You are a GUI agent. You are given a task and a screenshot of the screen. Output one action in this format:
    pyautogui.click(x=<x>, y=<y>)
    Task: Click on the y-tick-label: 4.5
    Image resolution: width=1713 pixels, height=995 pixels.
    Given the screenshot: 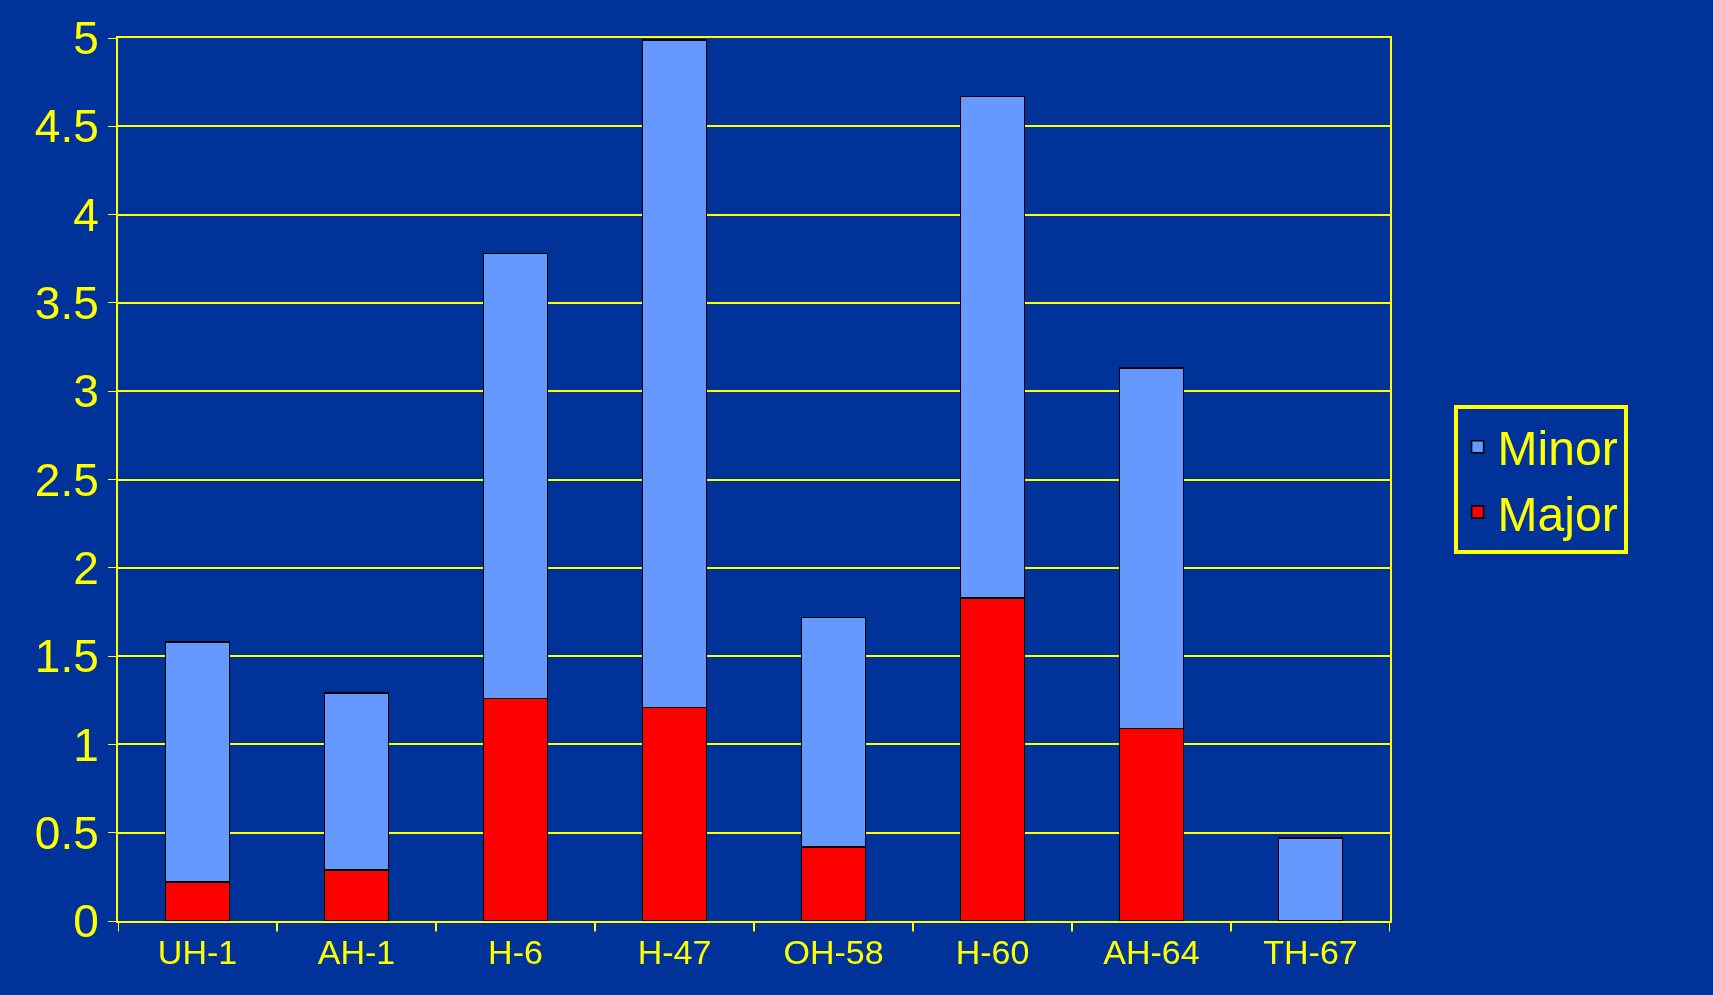 What is the action you would take?
    pyautogui.click(x=66, y=126)
    